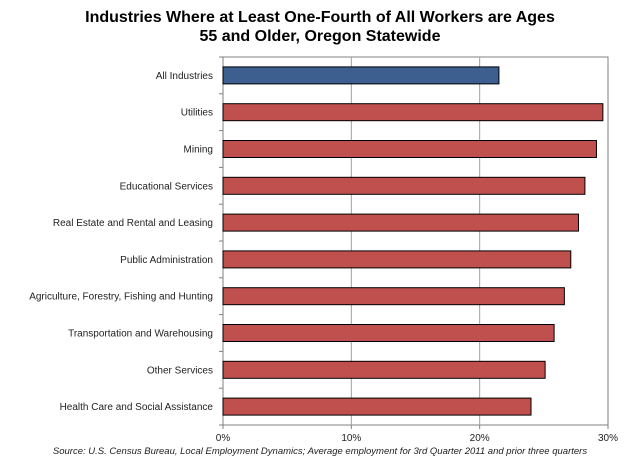 This screenshot has width=640, height=464. I want to click on category-label: Transportation and Warehousing, so click(140, 334).